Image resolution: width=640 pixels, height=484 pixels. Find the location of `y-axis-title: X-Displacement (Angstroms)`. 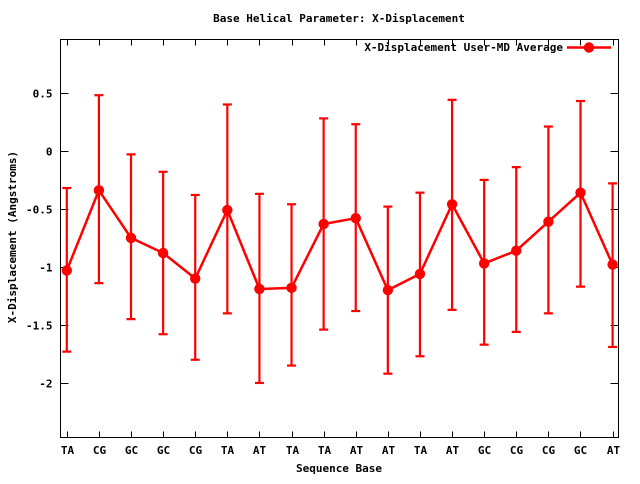

y-axis-title: X-Displacement (Angstroms) is located at coordinates (12, 237).